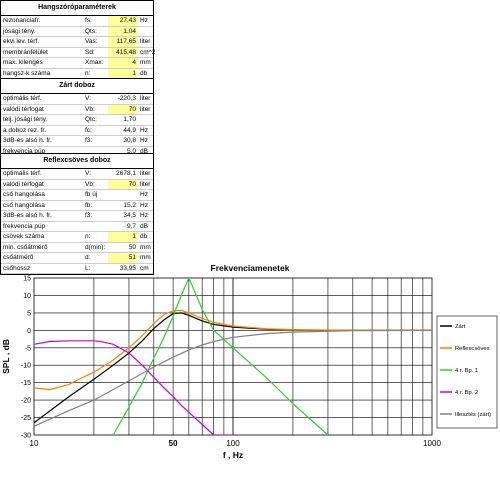 The height and width of the screenshot is (488, 500). What do you see at coordinates (91, 31) in the screenshot?
I see `cell-sym: Qts:` at bounding box center [91, 31].